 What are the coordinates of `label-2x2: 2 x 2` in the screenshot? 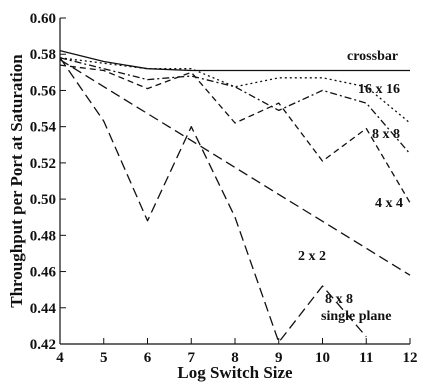 It's located at (312, 256).